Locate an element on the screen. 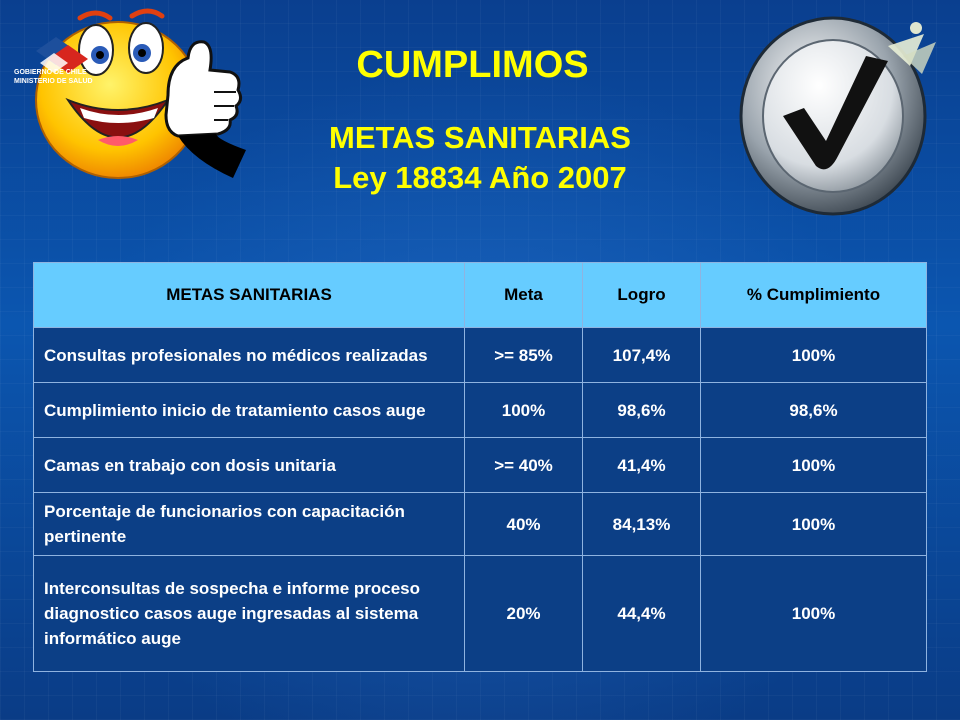 This screenshot has height=720, width=960. logro-cell: 98,6% is located at coordinates (641, 410).